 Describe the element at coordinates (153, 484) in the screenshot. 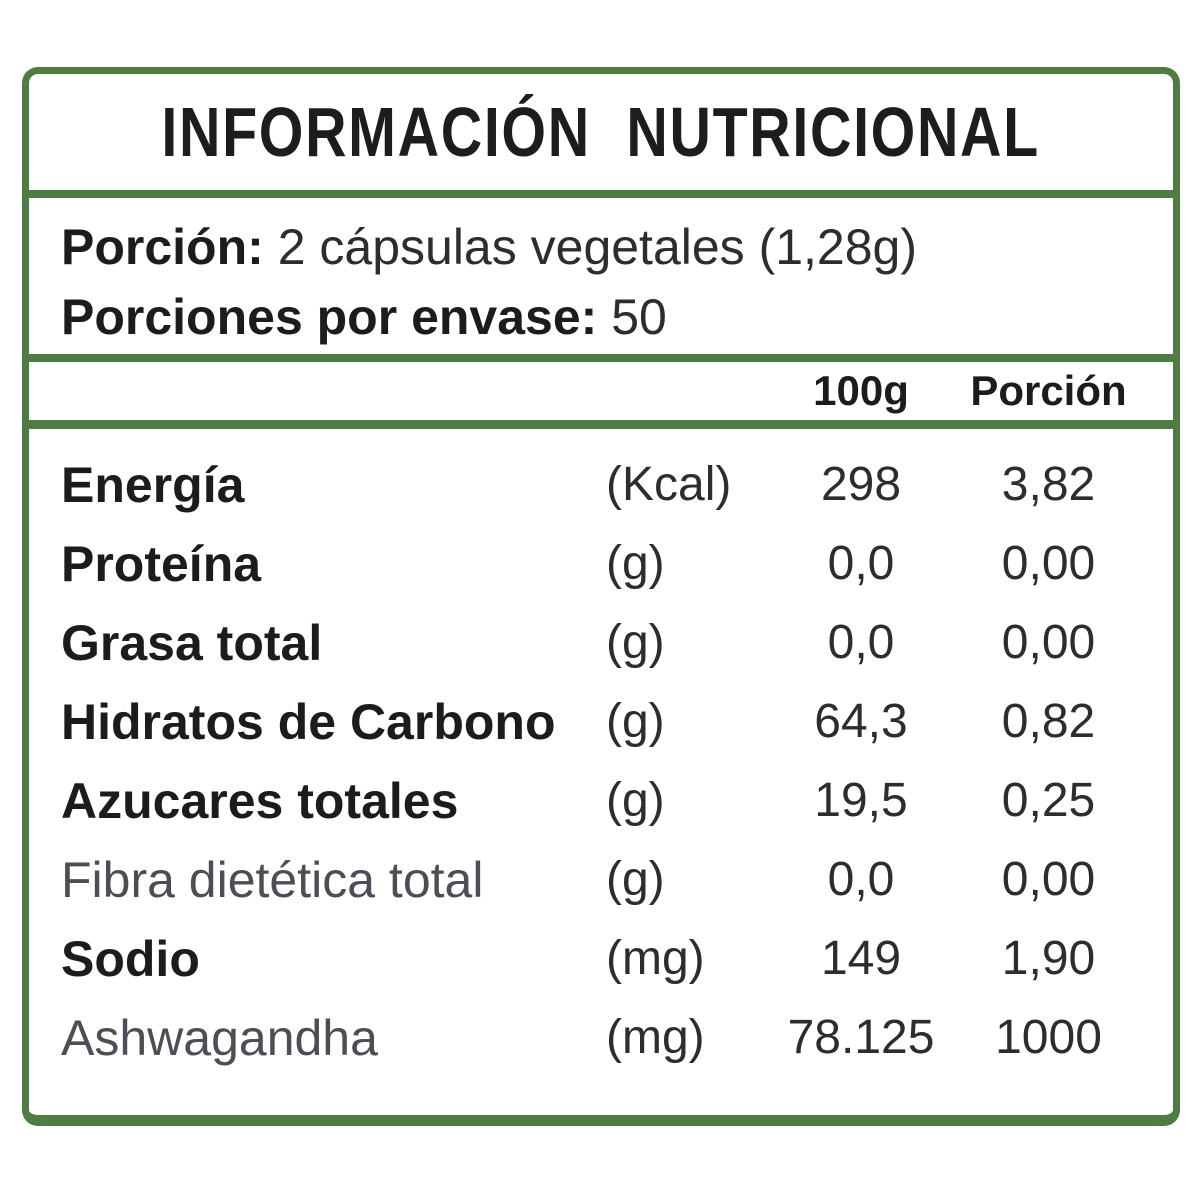

I see `nutrient-name: Energía` at that location.